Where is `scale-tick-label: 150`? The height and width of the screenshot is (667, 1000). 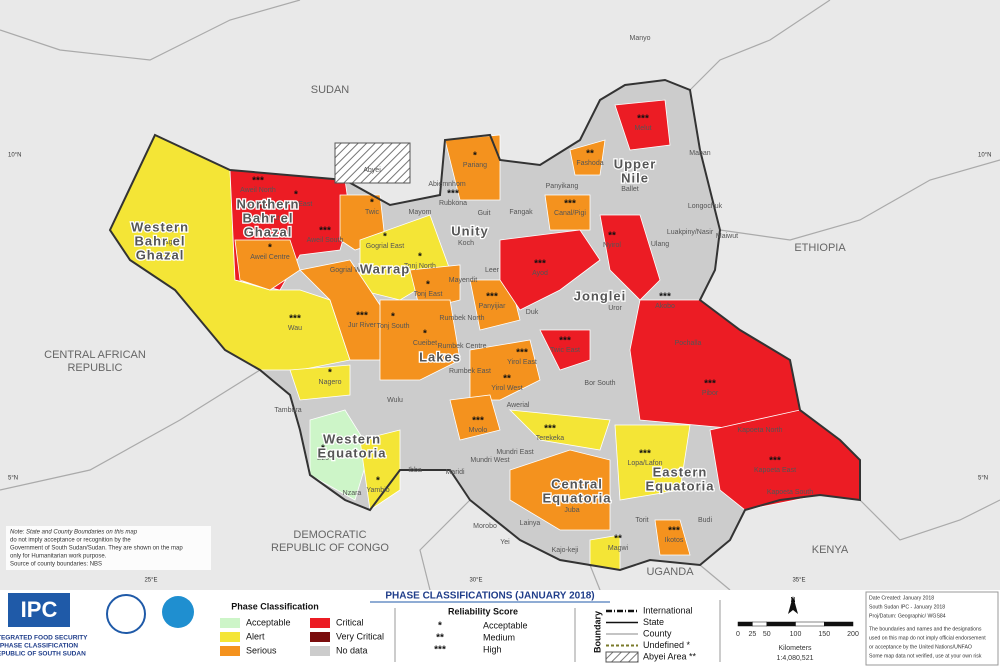
scale-tick-label: 150 is located at coordinates (824, 634).